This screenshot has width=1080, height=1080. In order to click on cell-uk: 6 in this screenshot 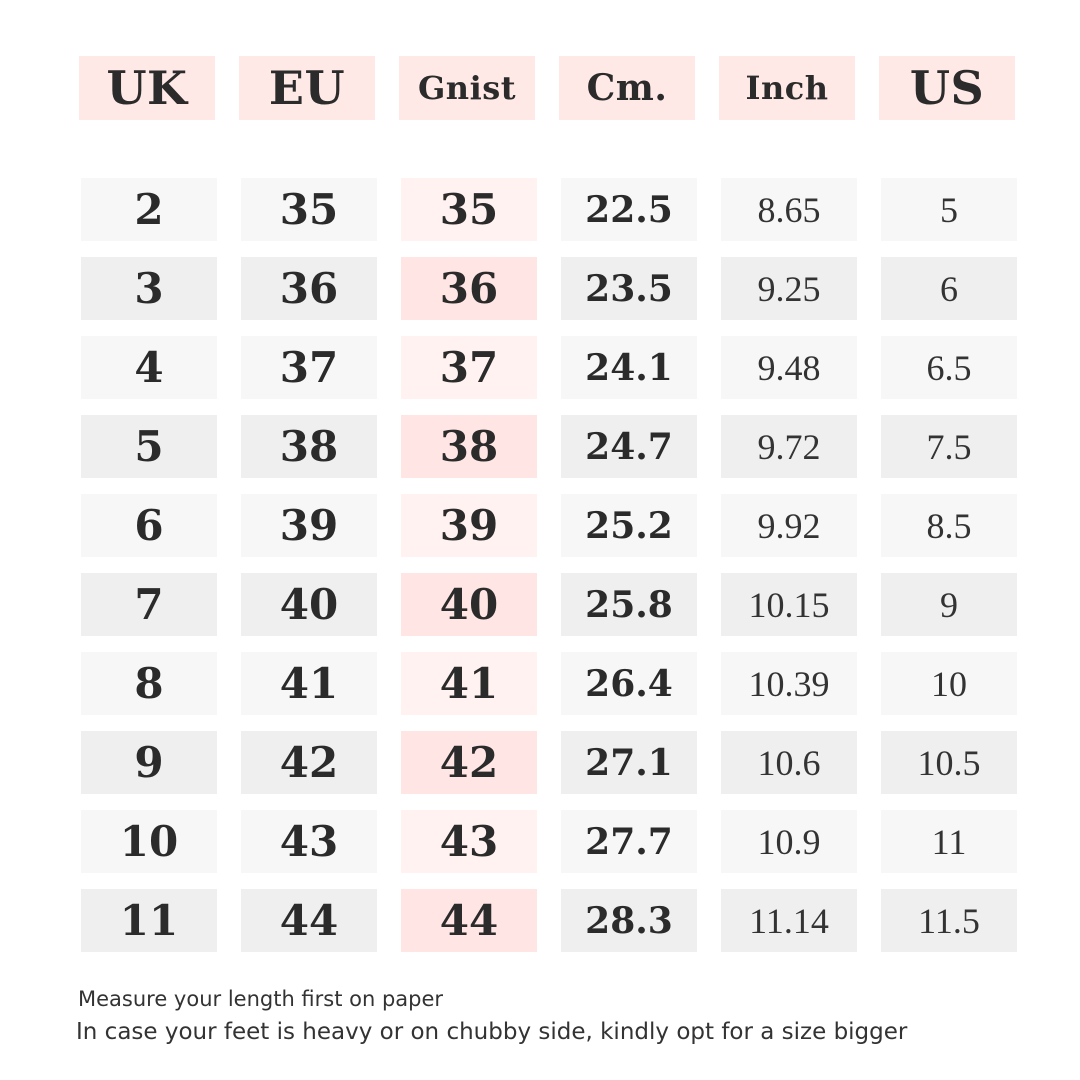, I will do `click(149, 525)`.